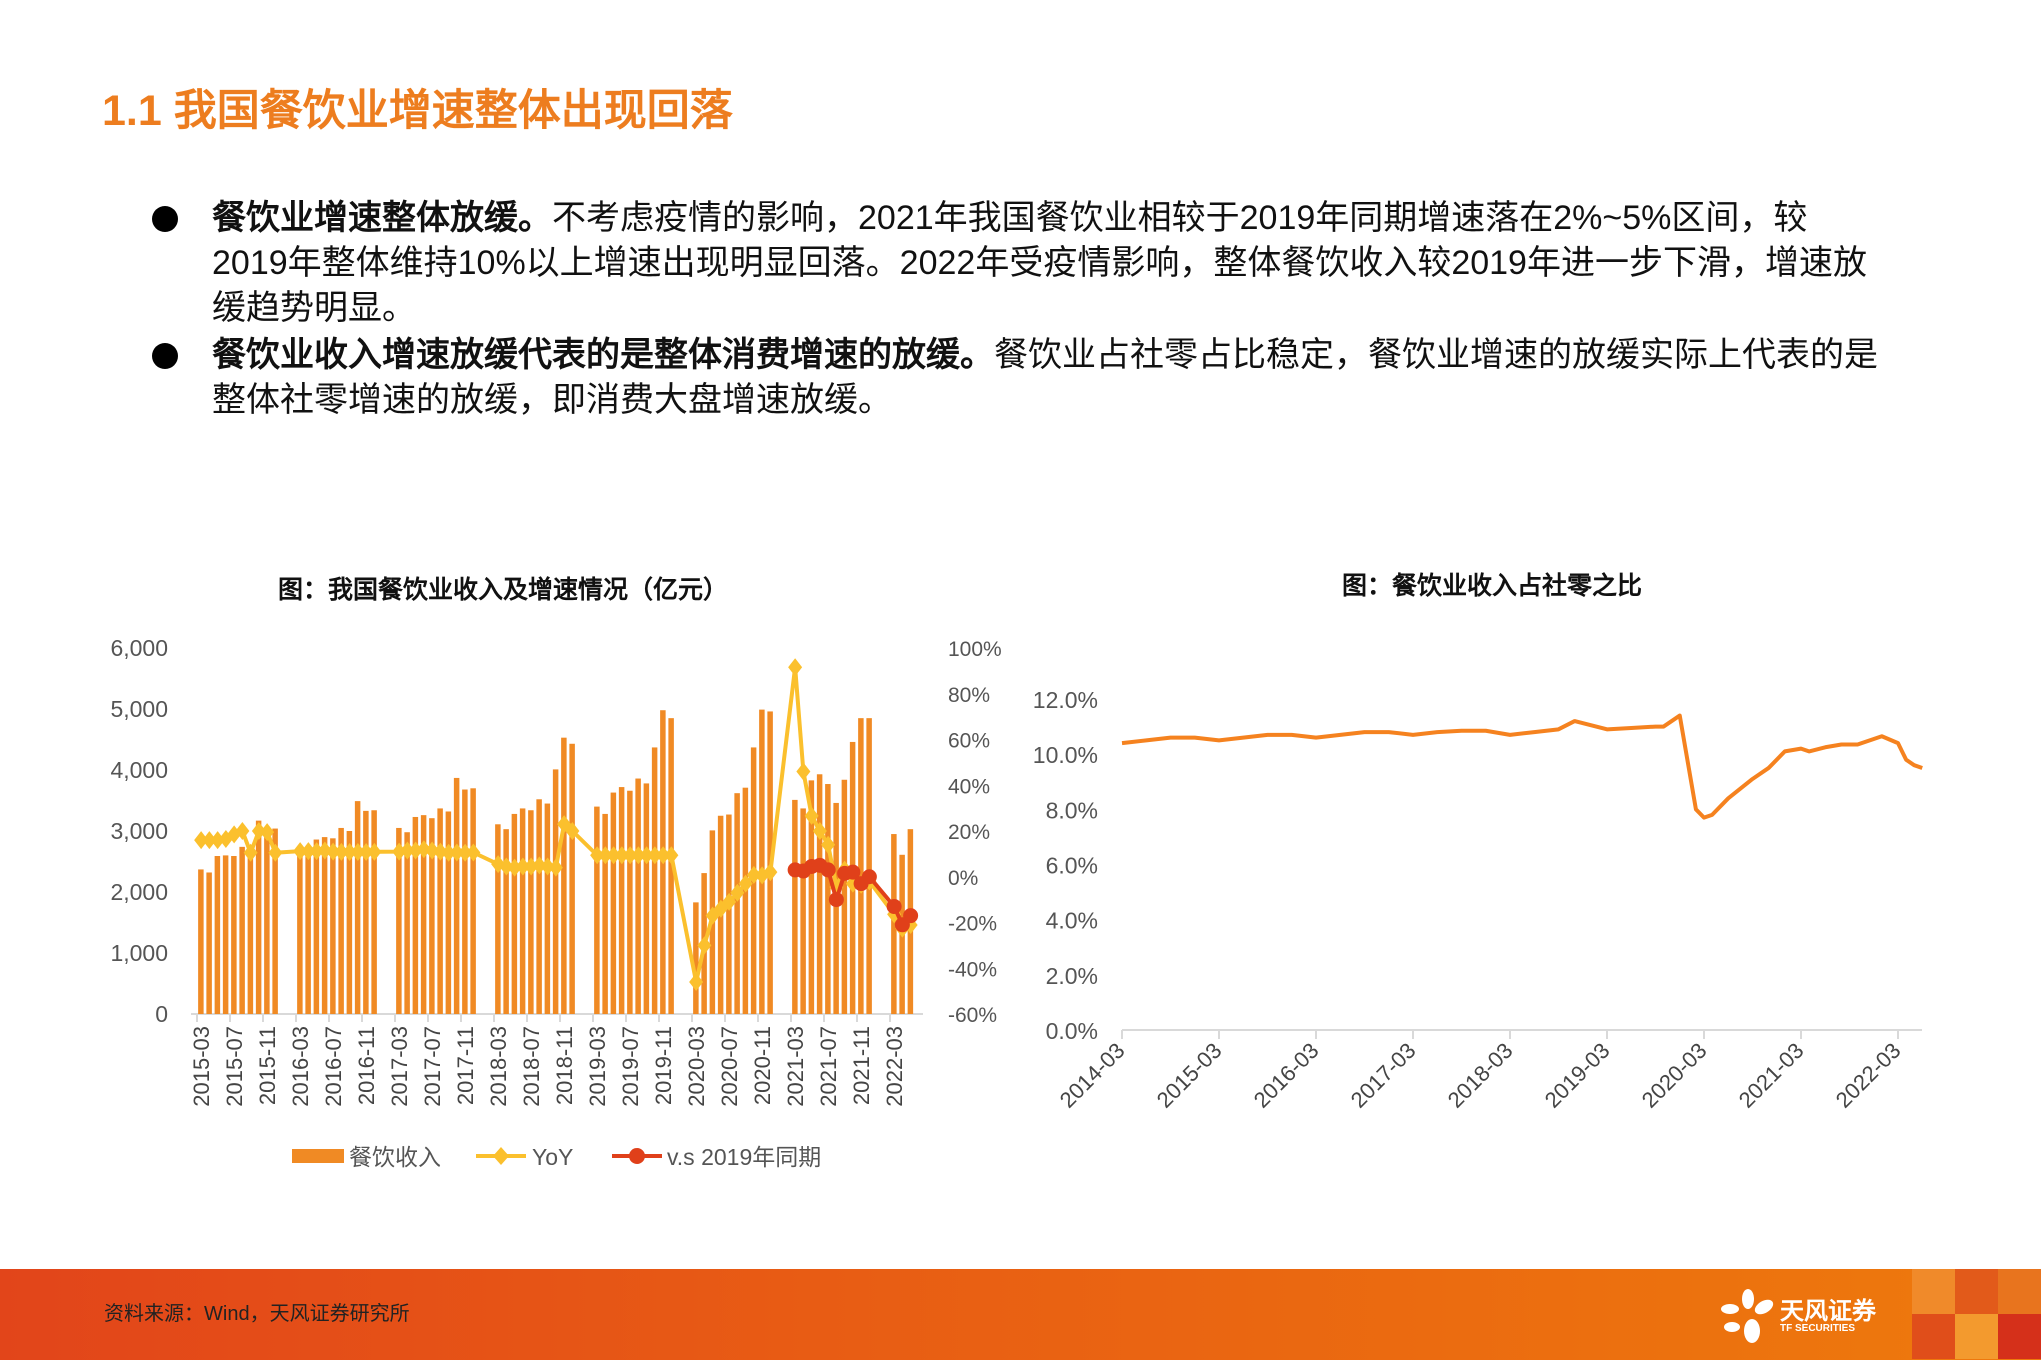 Image resolution: width=2041 pixels, height=1360 pixels. Describe the element at coordinates (257, 1314) in the screenshot. I see `source-note: 资料来源：Wind，天风证券研究所` at that location.